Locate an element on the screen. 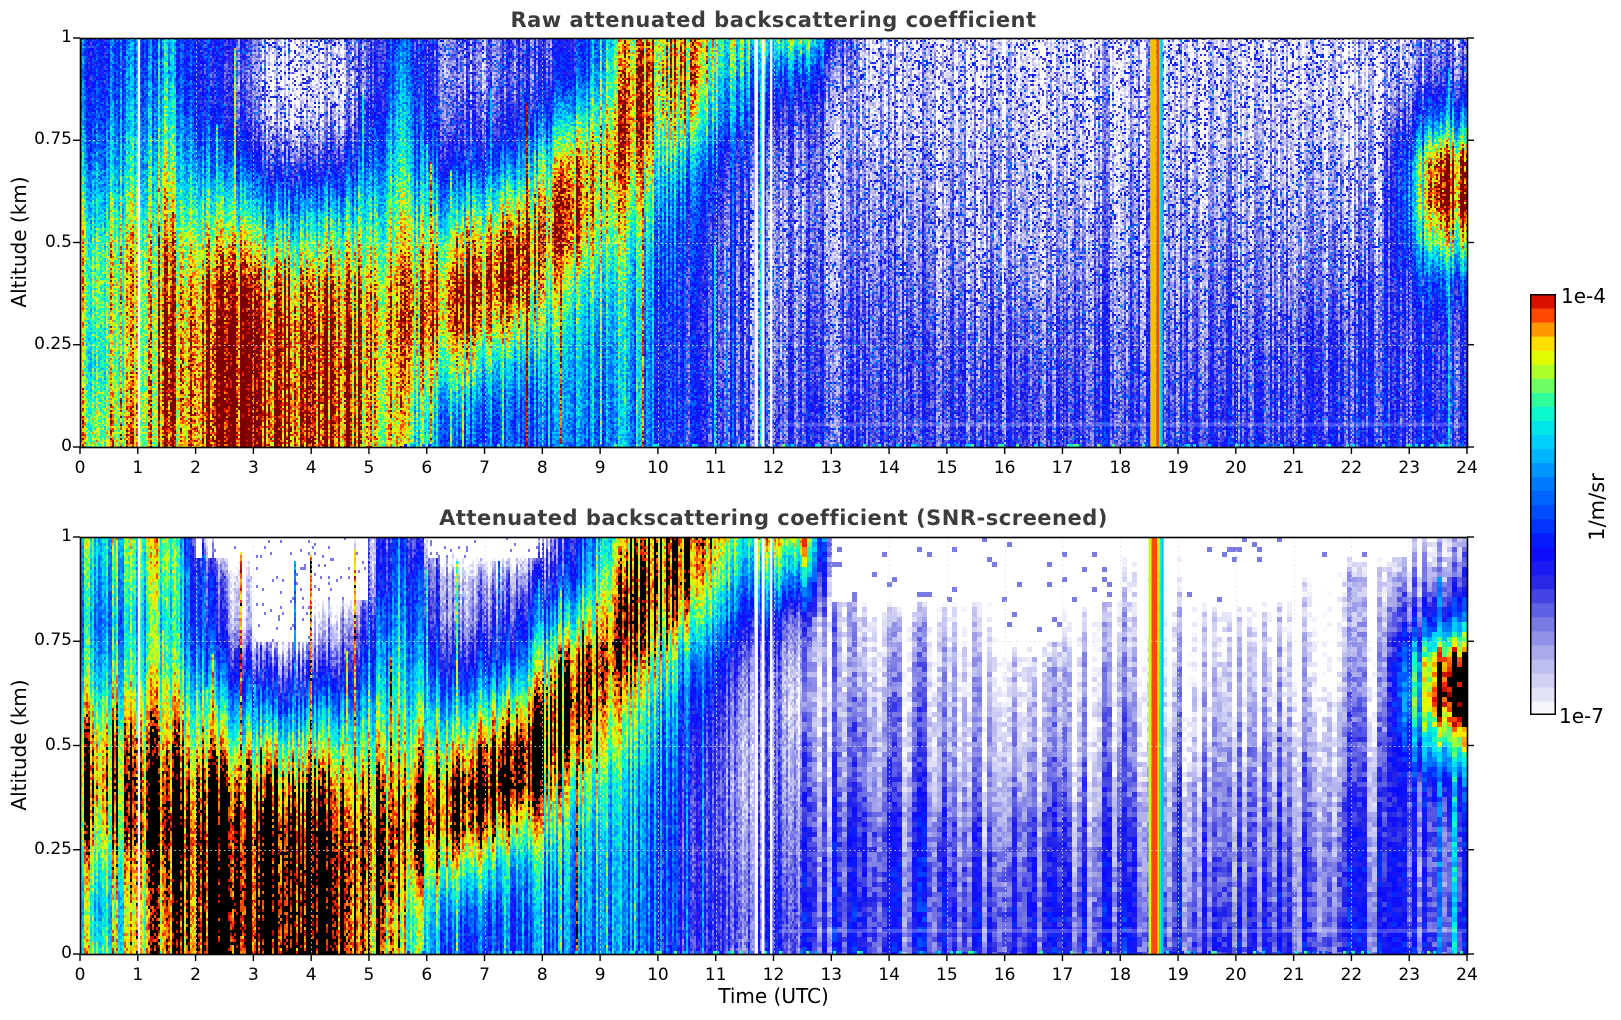  colorbar-min-label: 1e-7 is located at coordinates (1581, 716).